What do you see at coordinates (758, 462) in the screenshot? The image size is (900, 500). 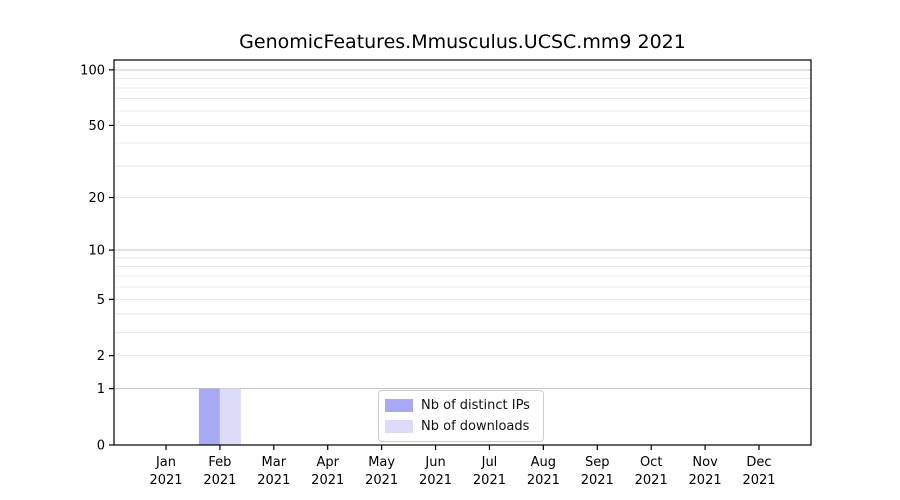 I see `x-tick-label-month: Dec` at bounding box center [758, 462].